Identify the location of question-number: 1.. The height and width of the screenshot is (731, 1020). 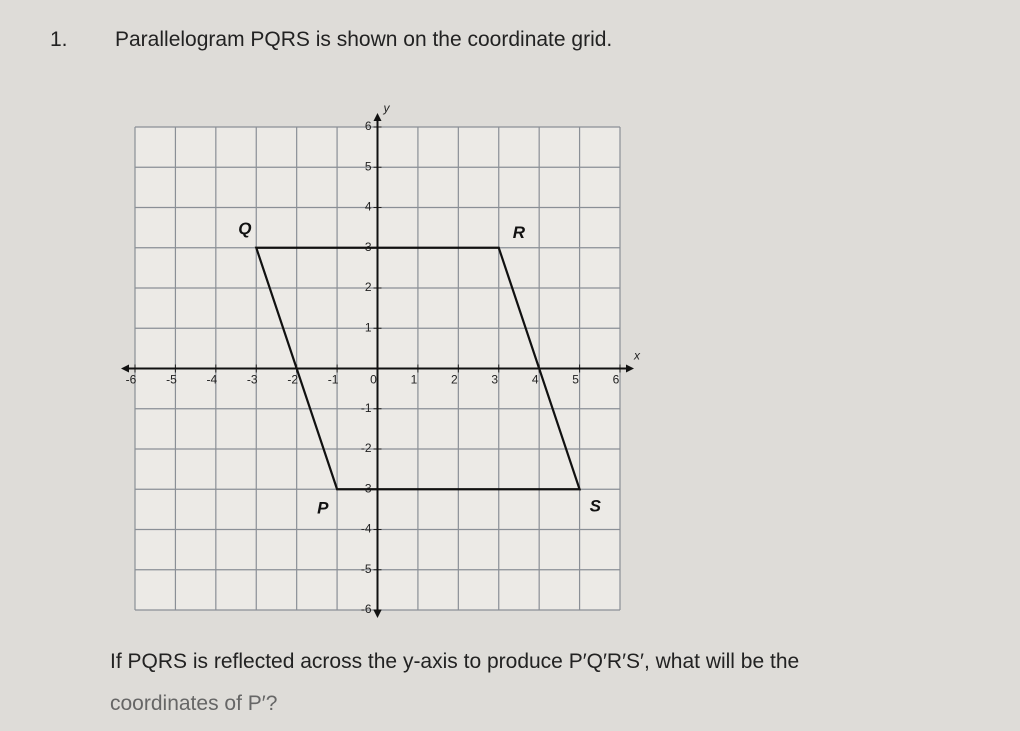
(59, 39).